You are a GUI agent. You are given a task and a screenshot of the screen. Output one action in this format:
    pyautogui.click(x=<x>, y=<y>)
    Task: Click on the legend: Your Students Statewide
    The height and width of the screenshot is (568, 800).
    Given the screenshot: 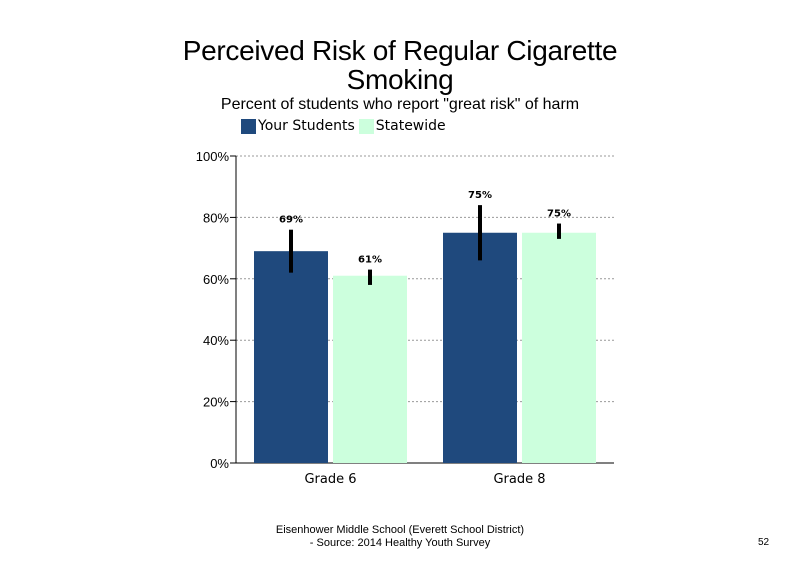 What is the action you would take?
    pyautogui.click(x=345, y=126)
    